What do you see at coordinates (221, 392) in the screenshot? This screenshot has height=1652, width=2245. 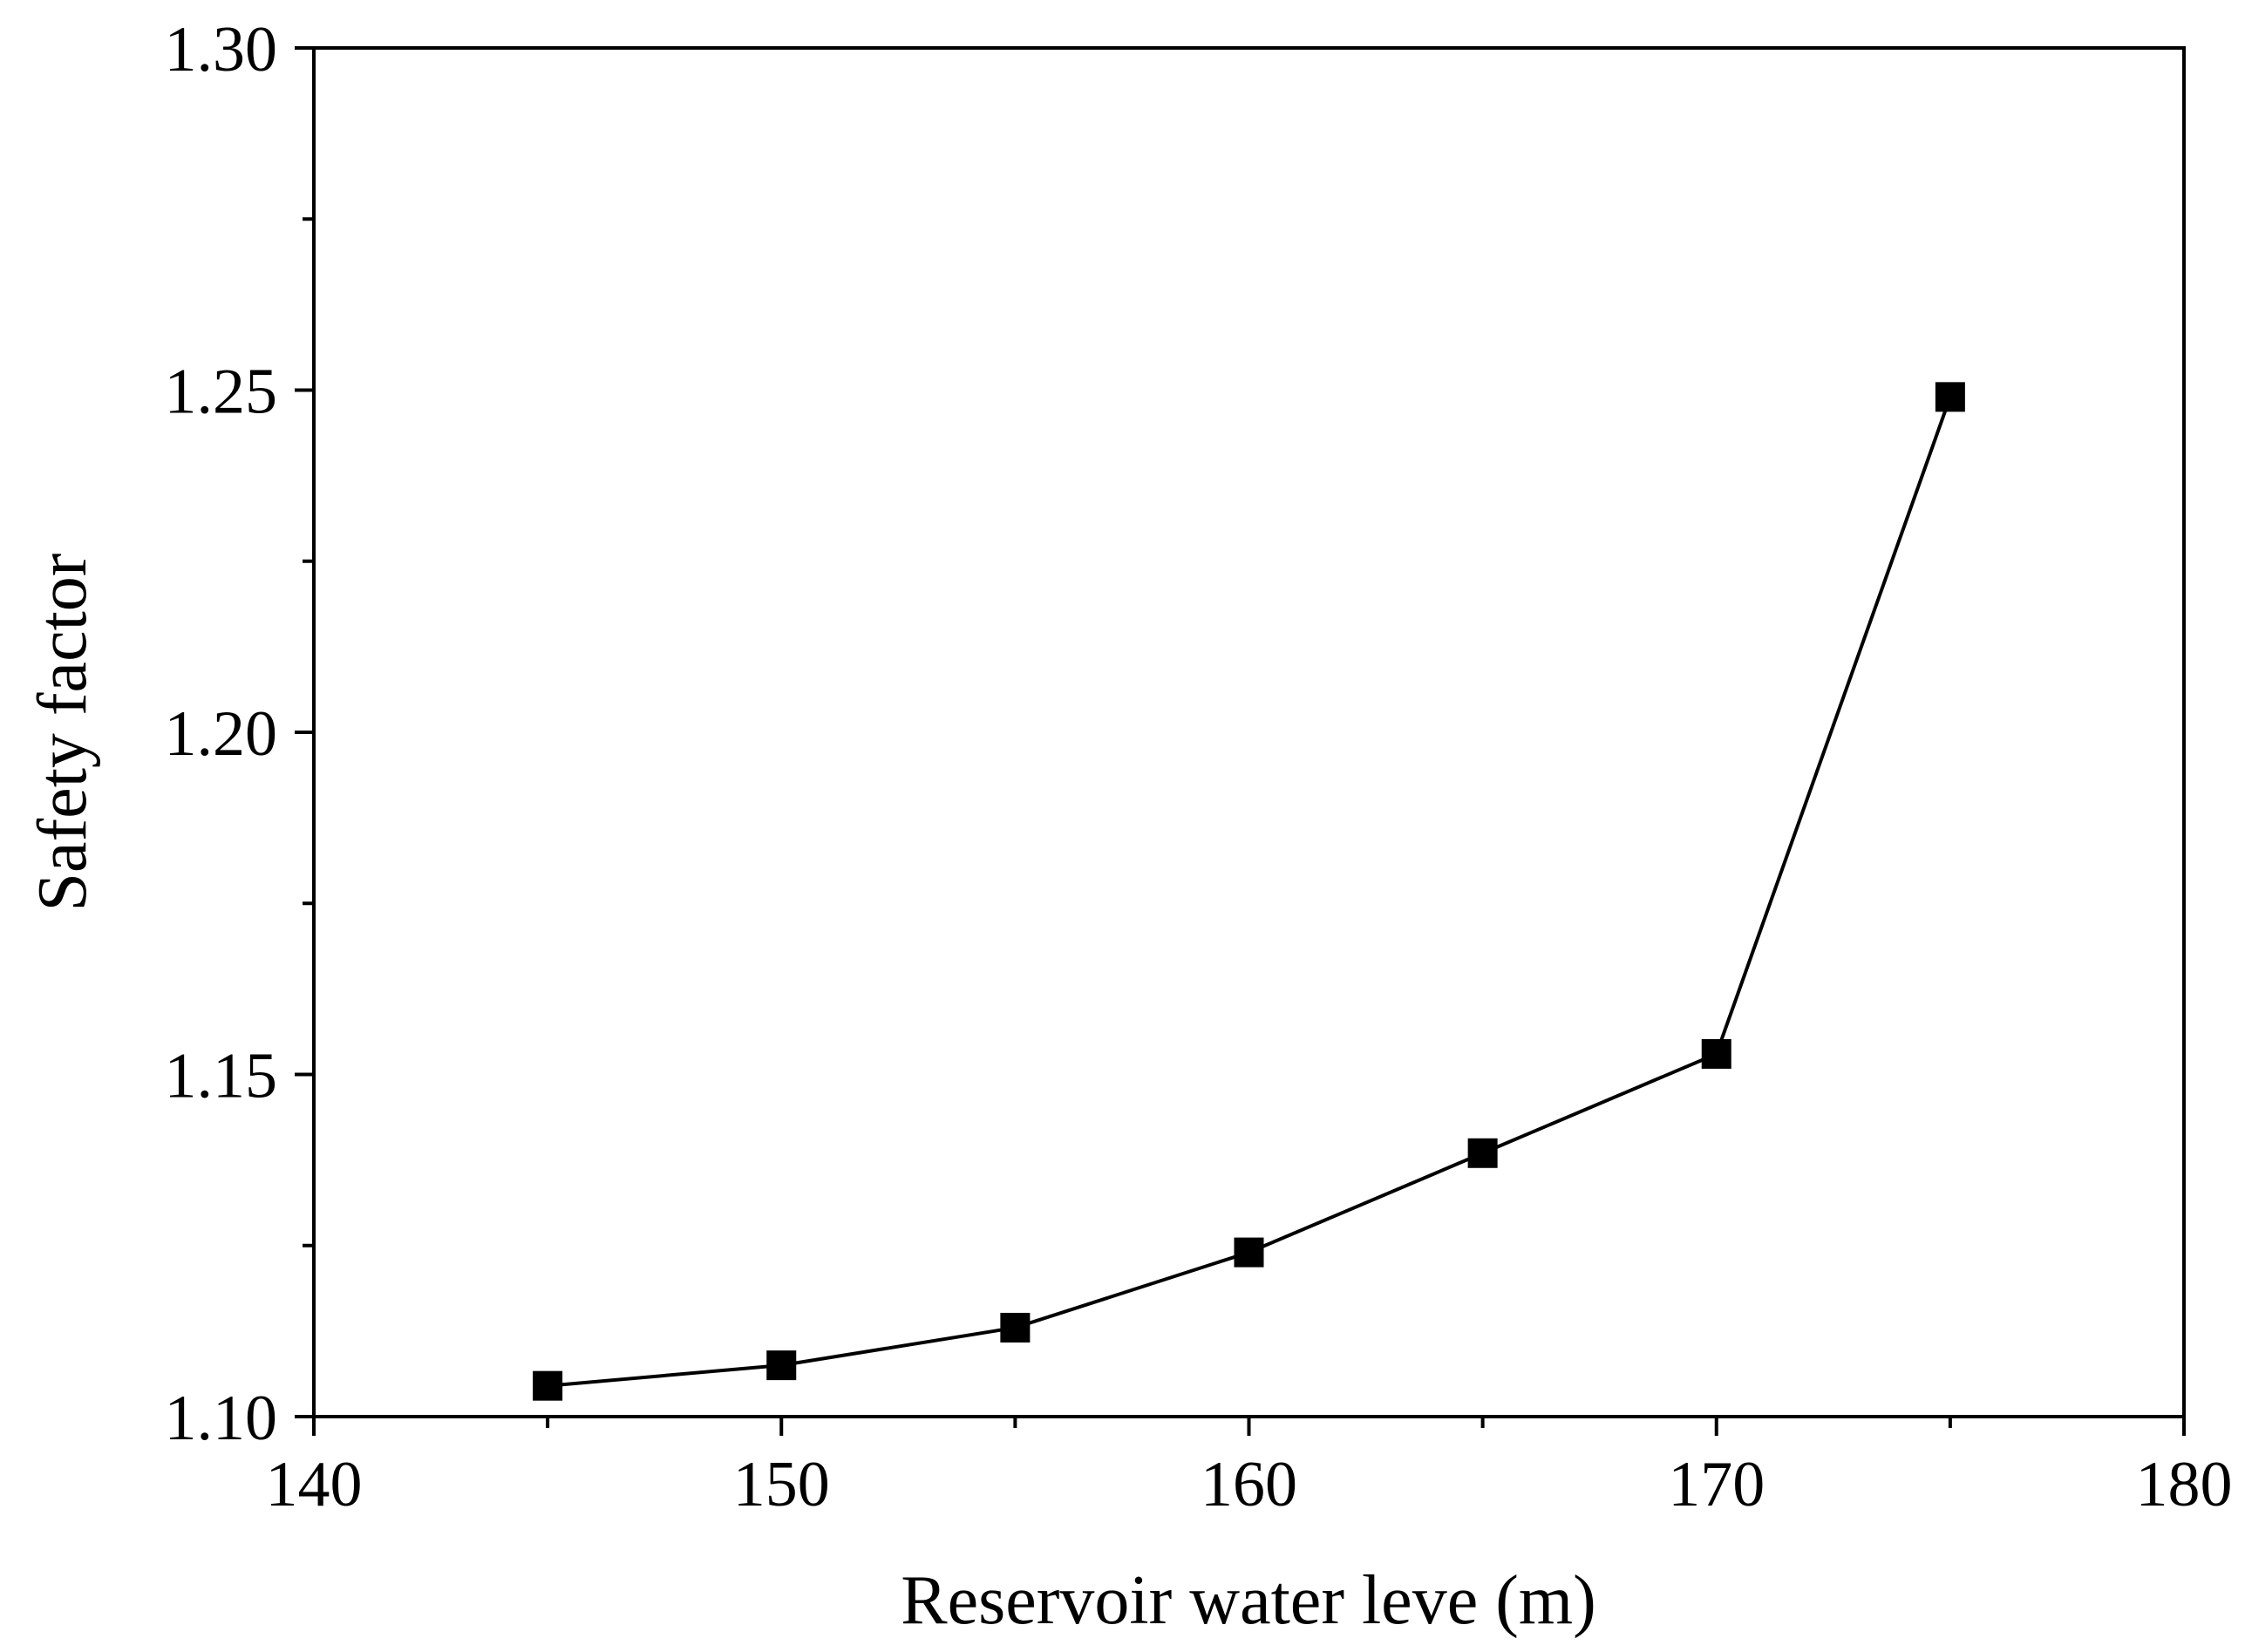 I see `y-tick-label: 1.25` at bounding box center [221, 392].